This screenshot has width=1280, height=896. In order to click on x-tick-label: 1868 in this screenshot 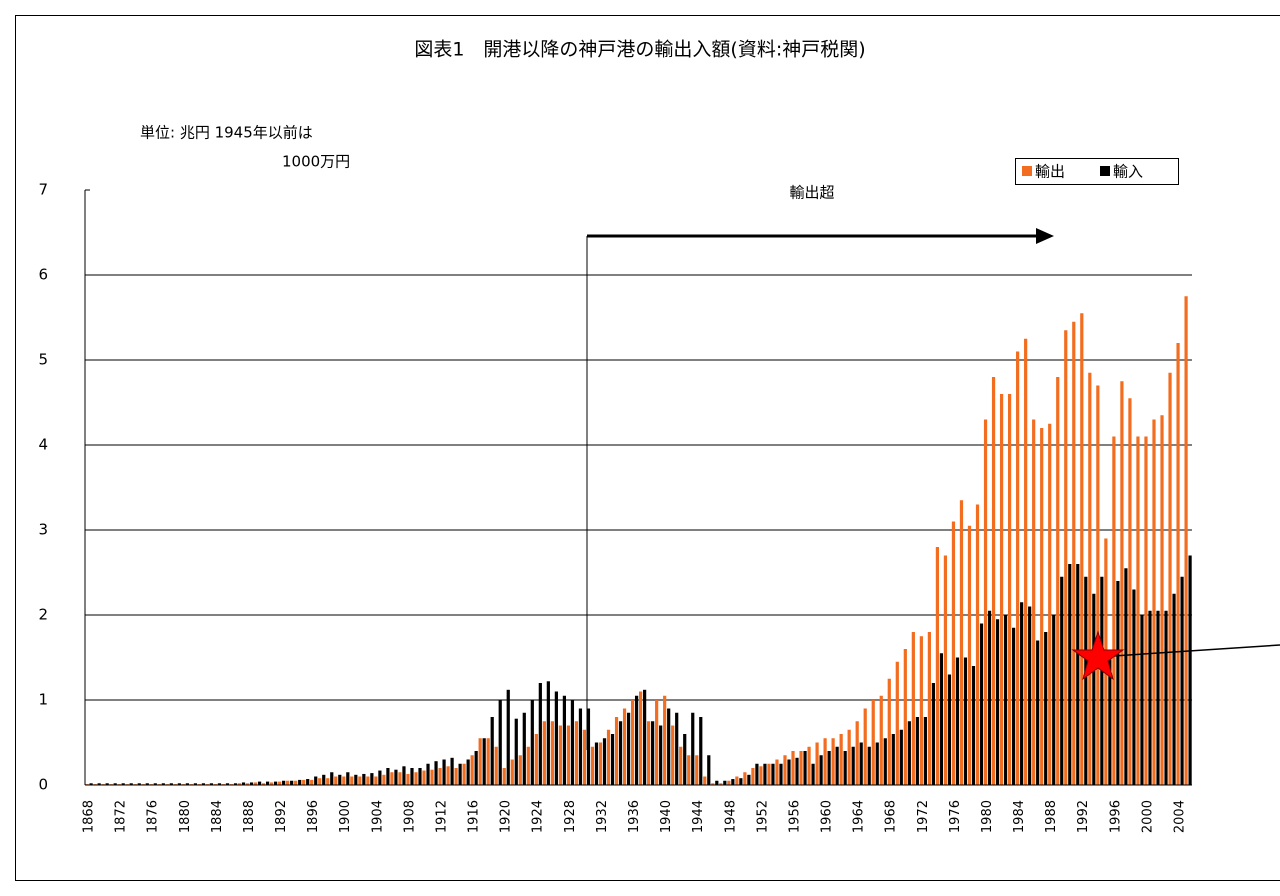, I will do `click(89, 816)`.